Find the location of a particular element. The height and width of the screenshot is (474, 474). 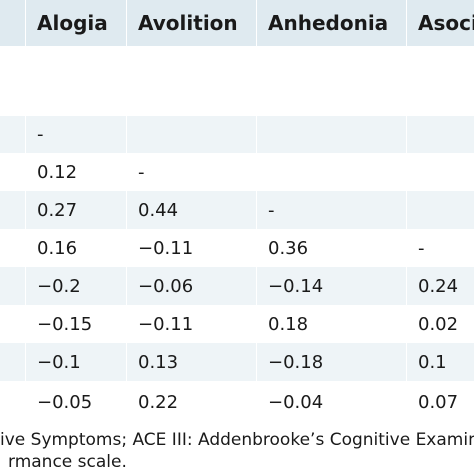

table-cell: 0.18 is located at coordinates (288, 324).